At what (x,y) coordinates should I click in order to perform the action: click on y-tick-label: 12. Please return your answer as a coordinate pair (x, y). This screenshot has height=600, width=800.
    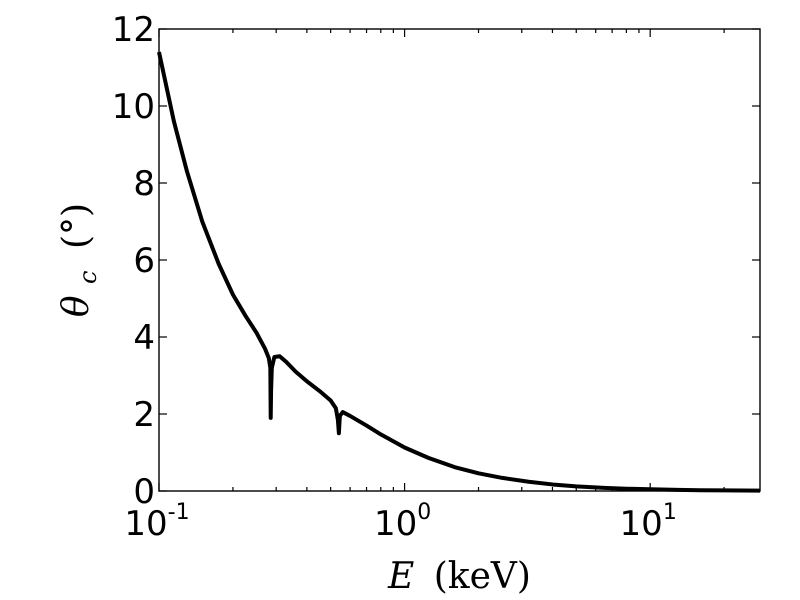
    Looking at the image, I should click on (133, 30).